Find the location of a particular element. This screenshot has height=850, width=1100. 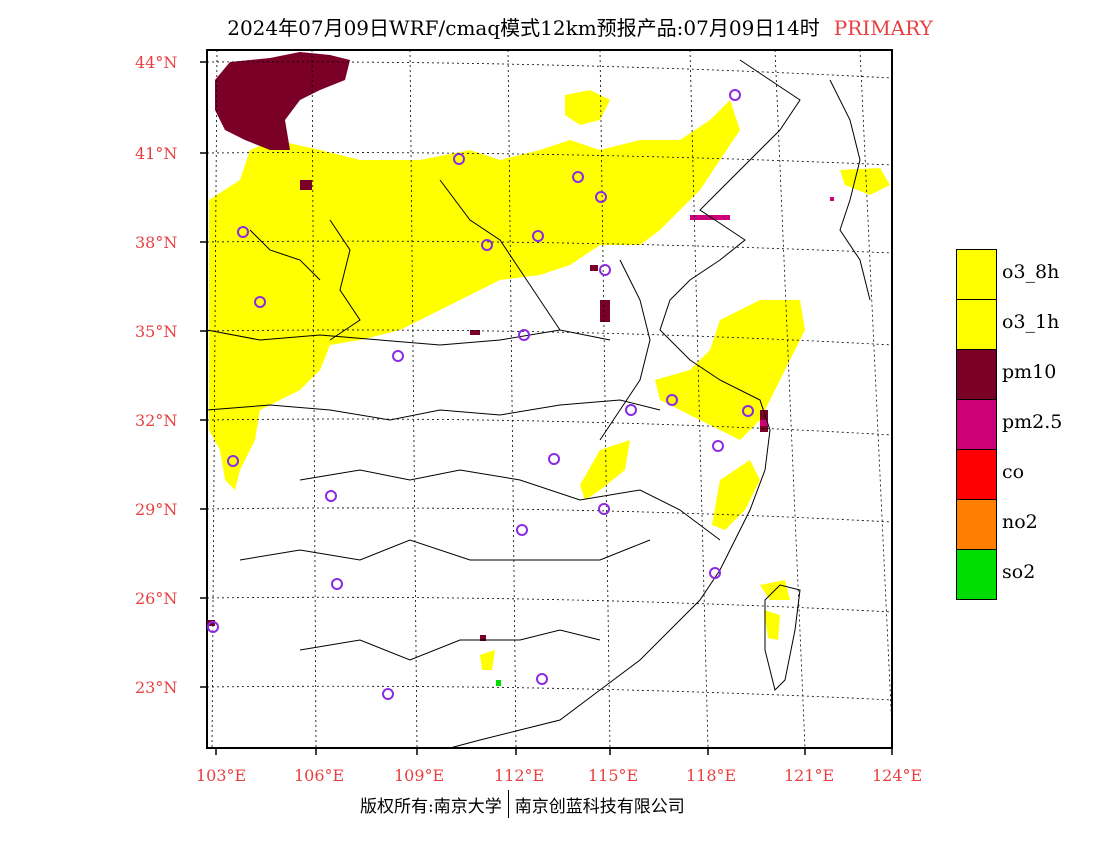

legend-item-no2: no2 is located at coordinates (1026, 524).